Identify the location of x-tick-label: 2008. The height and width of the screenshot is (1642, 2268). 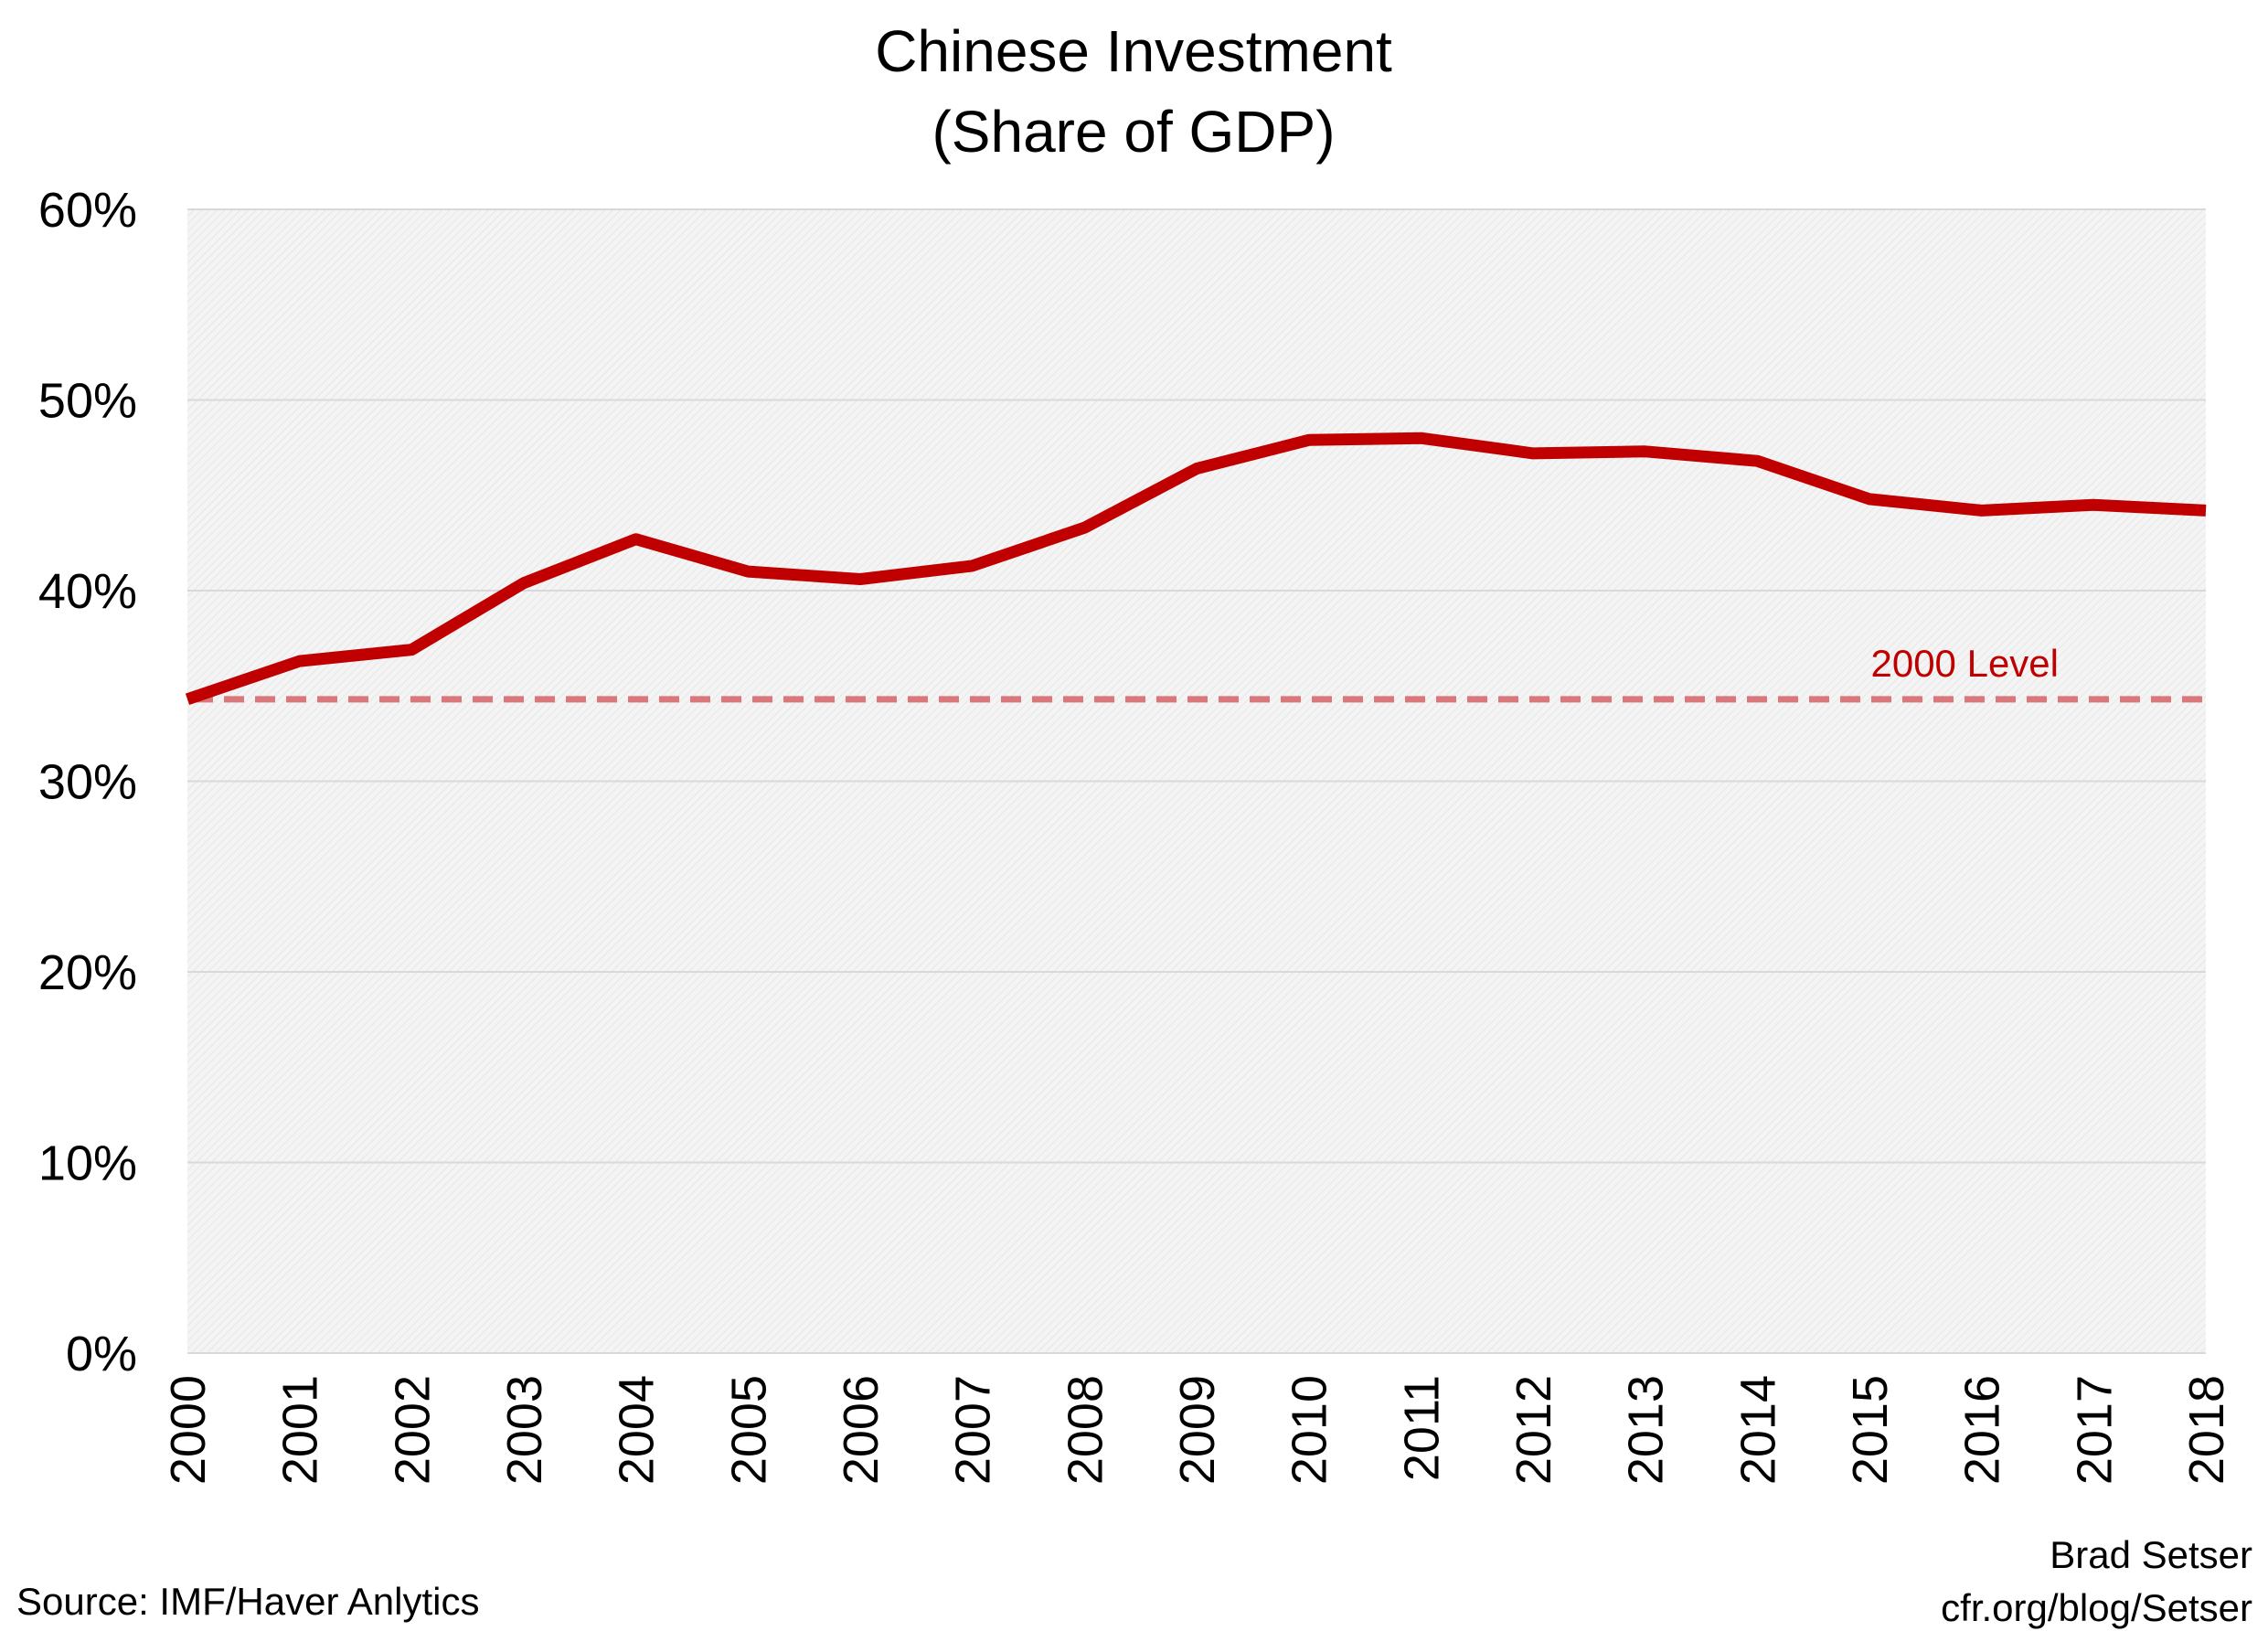
(1085, 1430).